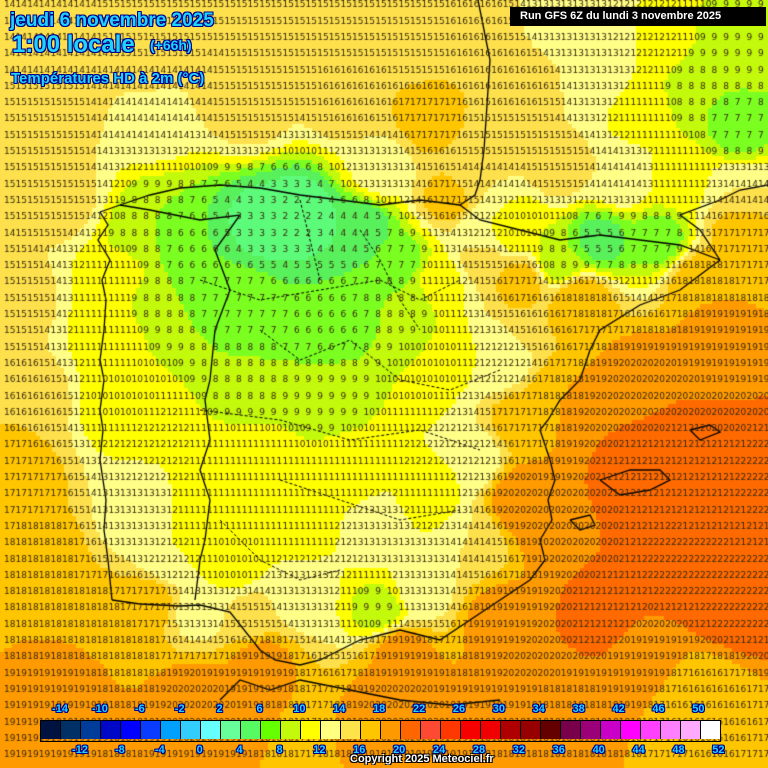 The width and height of the screenshot is (768, 768). I want to click on legend-tick-label: -14, so click(60, 709).